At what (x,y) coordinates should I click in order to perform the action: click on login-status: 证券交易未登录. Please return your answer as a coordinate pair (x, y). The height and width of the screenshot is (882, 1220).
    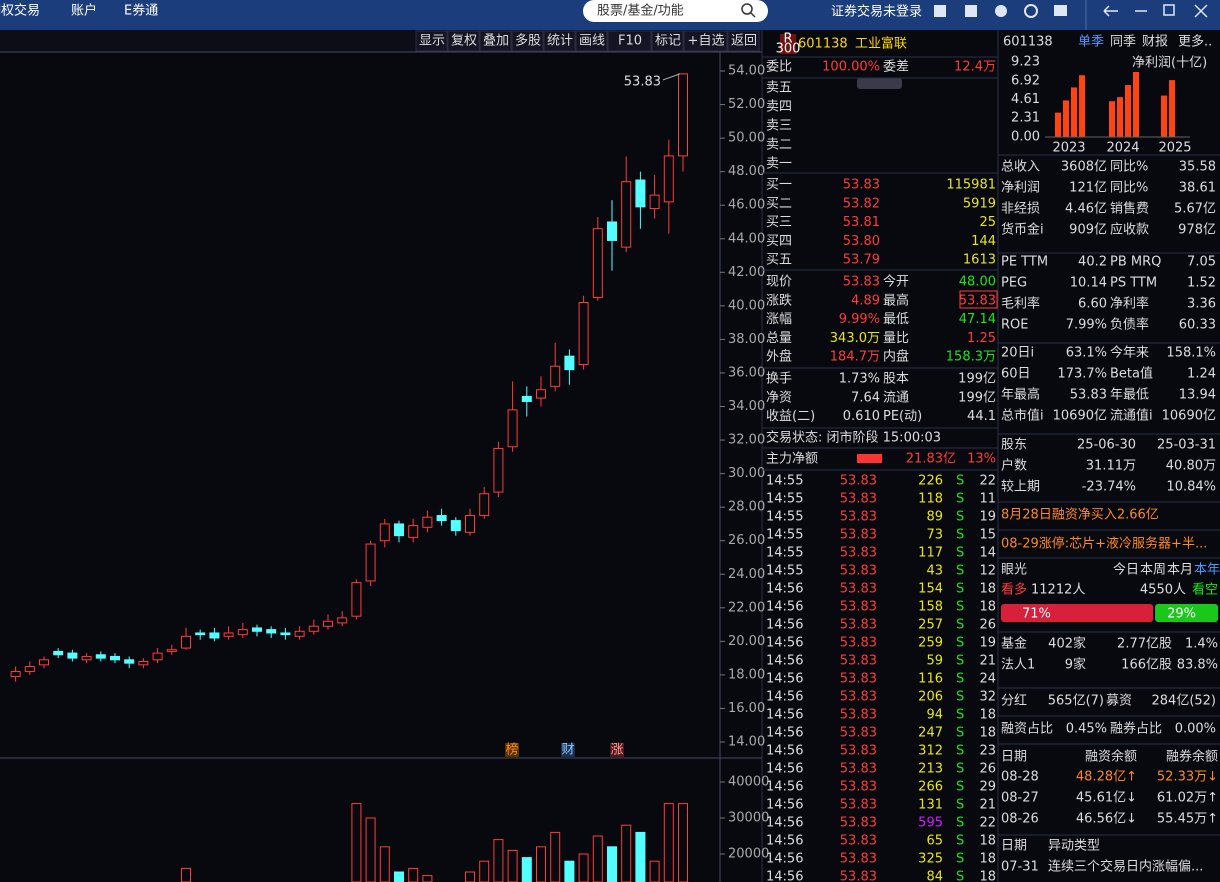
    Looking at the image, I should click on (876, 12).